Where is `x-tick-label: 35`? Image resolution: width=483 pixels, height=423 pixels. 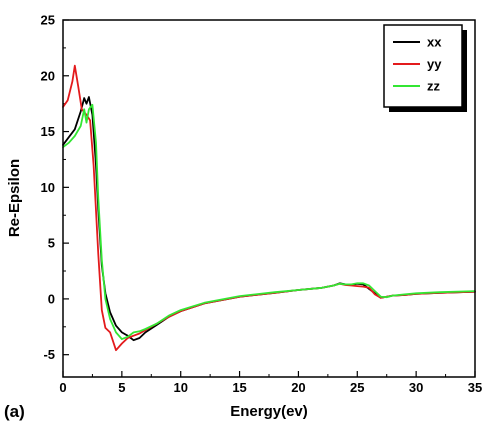
x-tick-label: 35 is located at coordinates (475, 387).